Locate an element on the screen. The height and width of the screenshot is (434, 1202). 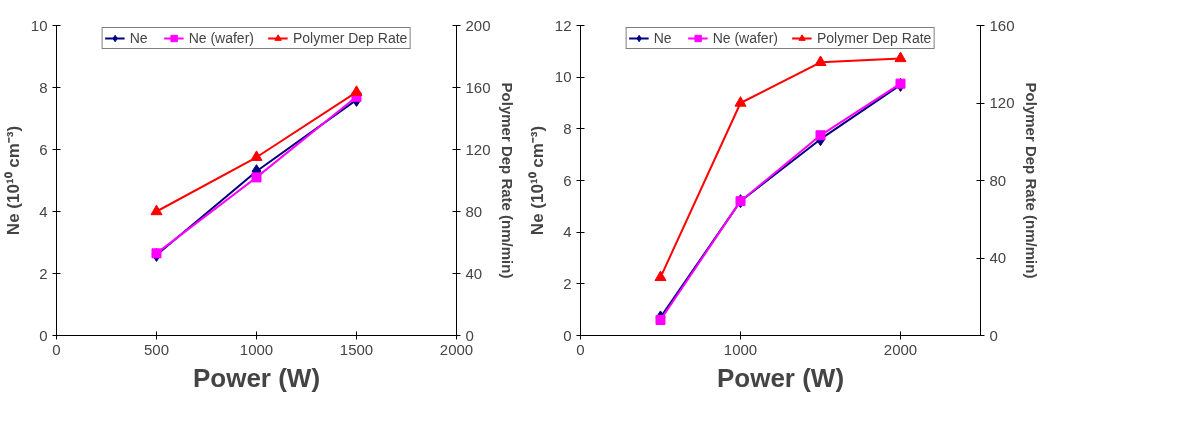
x-tick-label: 1500 is located at coordinates (356, 349).